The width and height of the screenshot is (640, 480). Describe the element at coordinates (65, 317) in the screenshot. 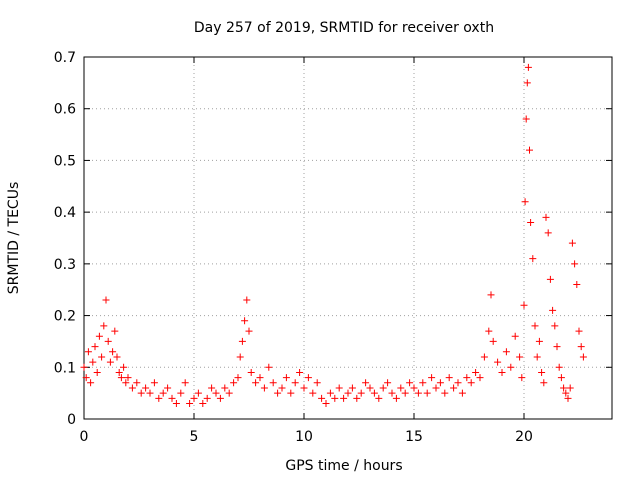

I see `y-tick-label: 0.2` at that location.